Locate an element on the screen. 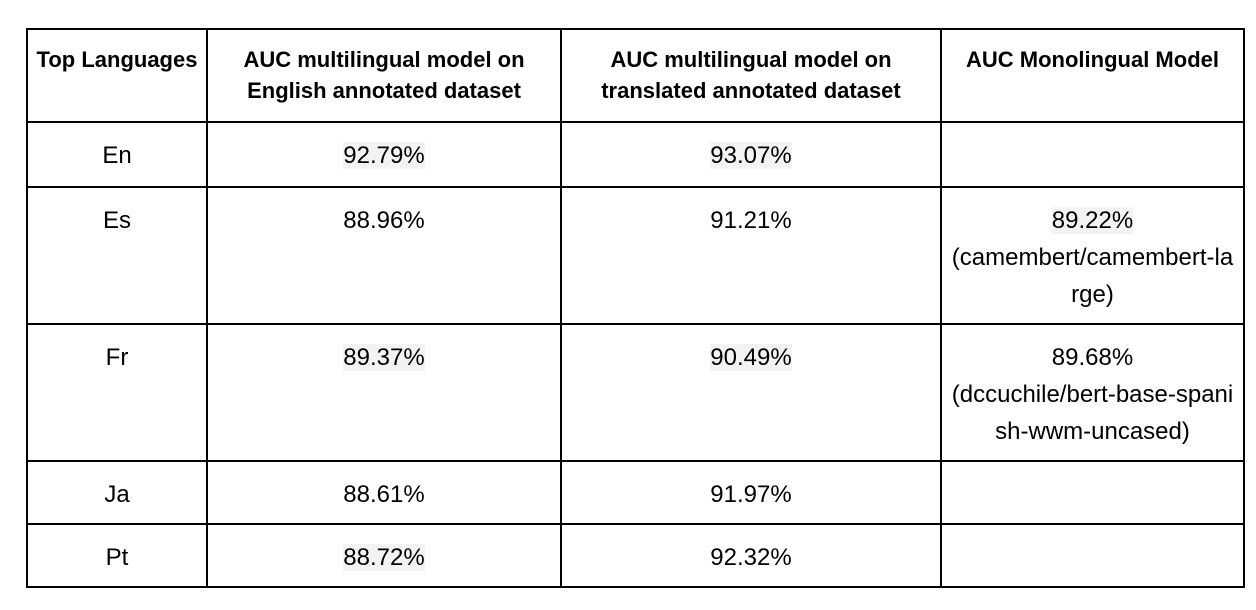  translated-auc-value: 92.32% is located at coordinates (751, 557).